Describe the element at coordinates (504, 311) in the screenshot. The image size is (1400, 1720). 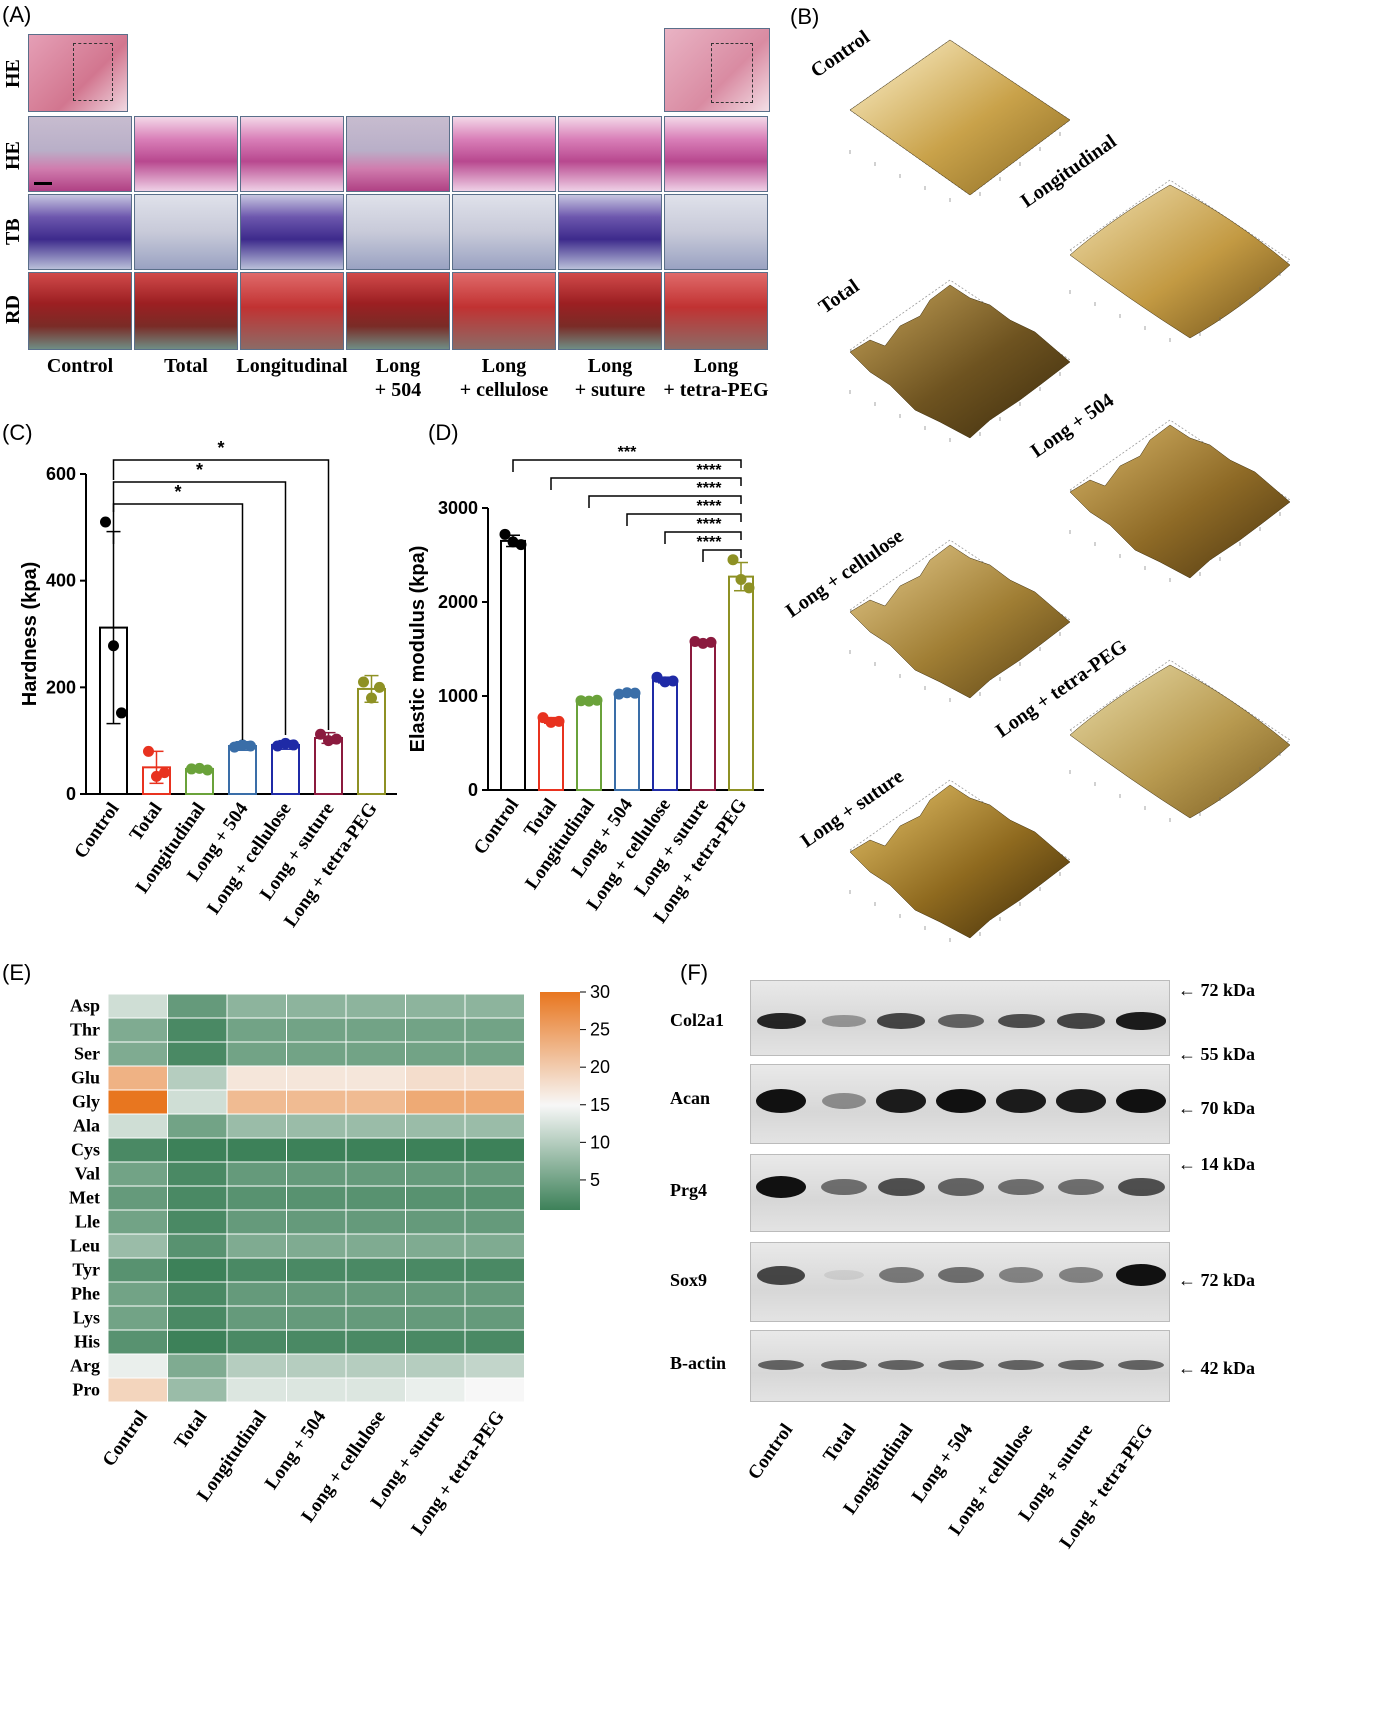
I see `histology-rd-long-cellulose` at that location.